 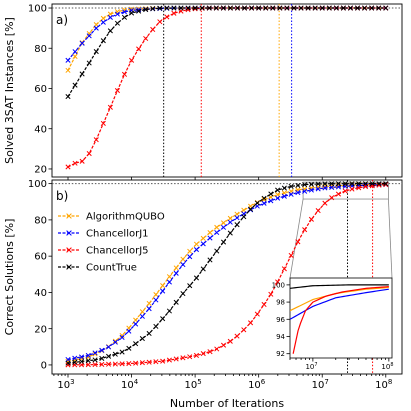 I want to click on inset-ytick-label: 94, so click(x=280, y=337).